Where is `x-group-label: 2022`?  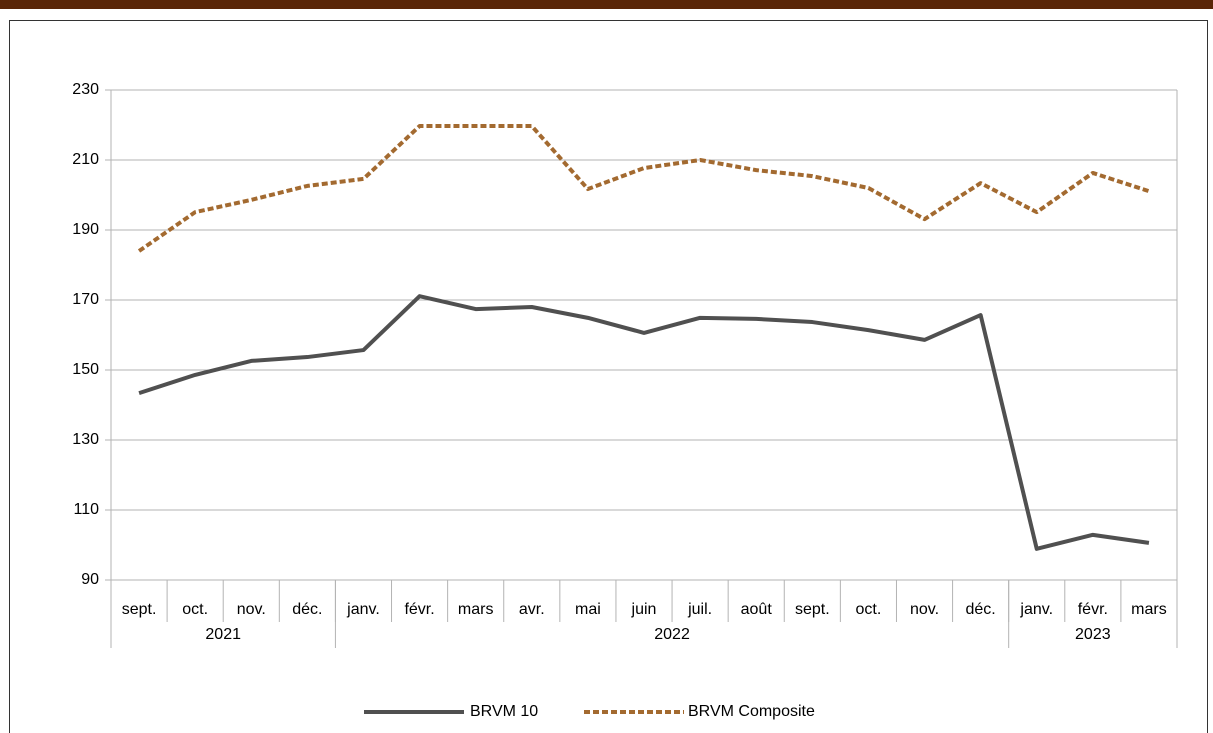
x-group-label: 2022 is located at coordinates (672, 634).